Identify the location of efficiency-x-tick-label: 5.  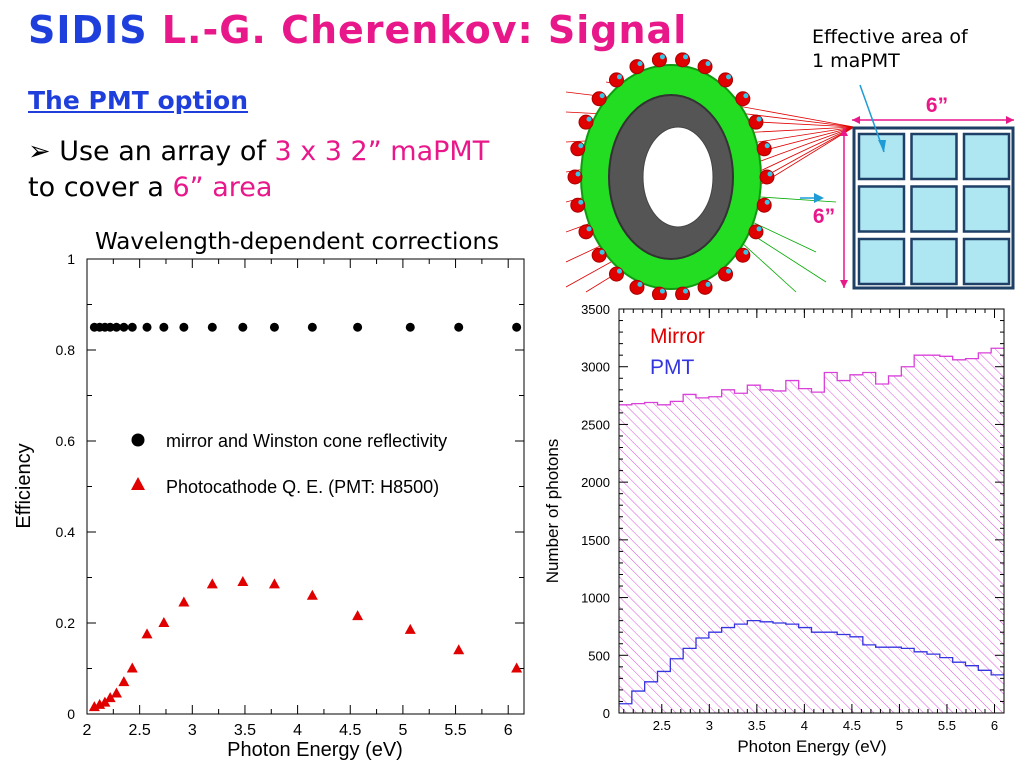
(402, 730).